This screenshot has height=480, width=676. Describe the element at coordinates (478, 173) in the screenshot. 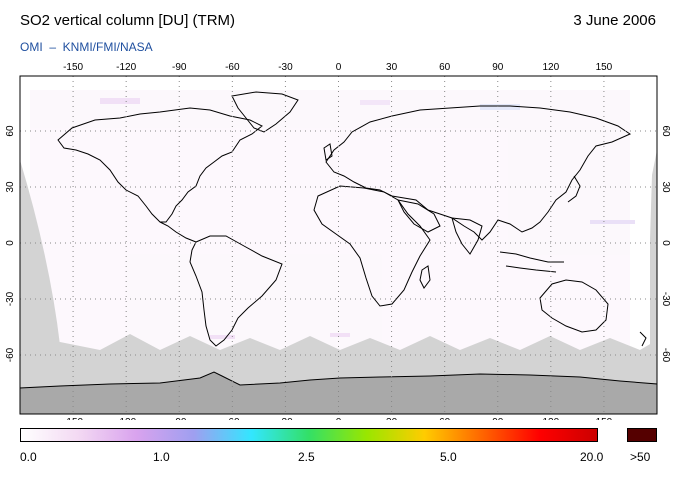

I see `eurasia-outline` at that location.